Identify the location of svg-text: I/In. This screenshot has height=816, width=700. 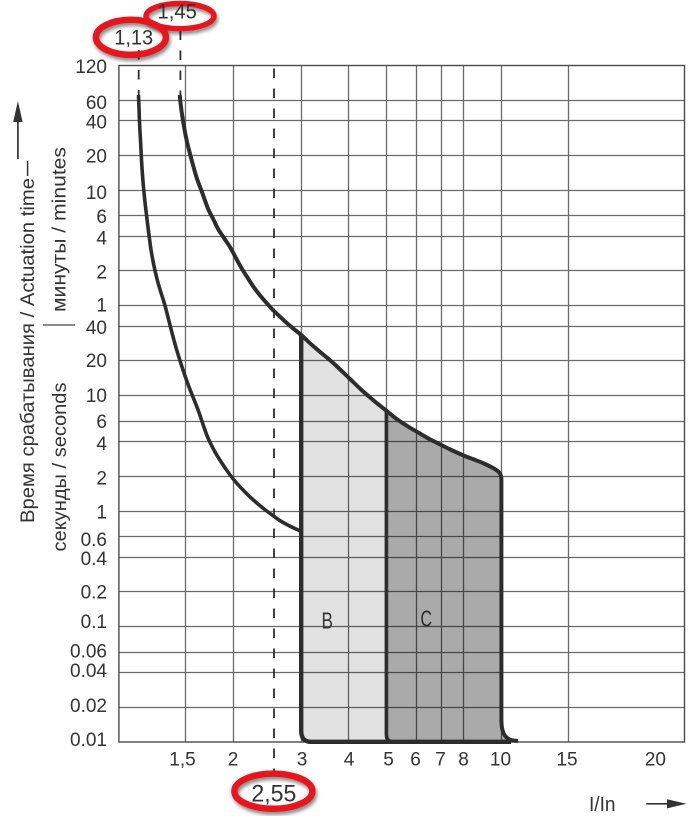
(602, 805).